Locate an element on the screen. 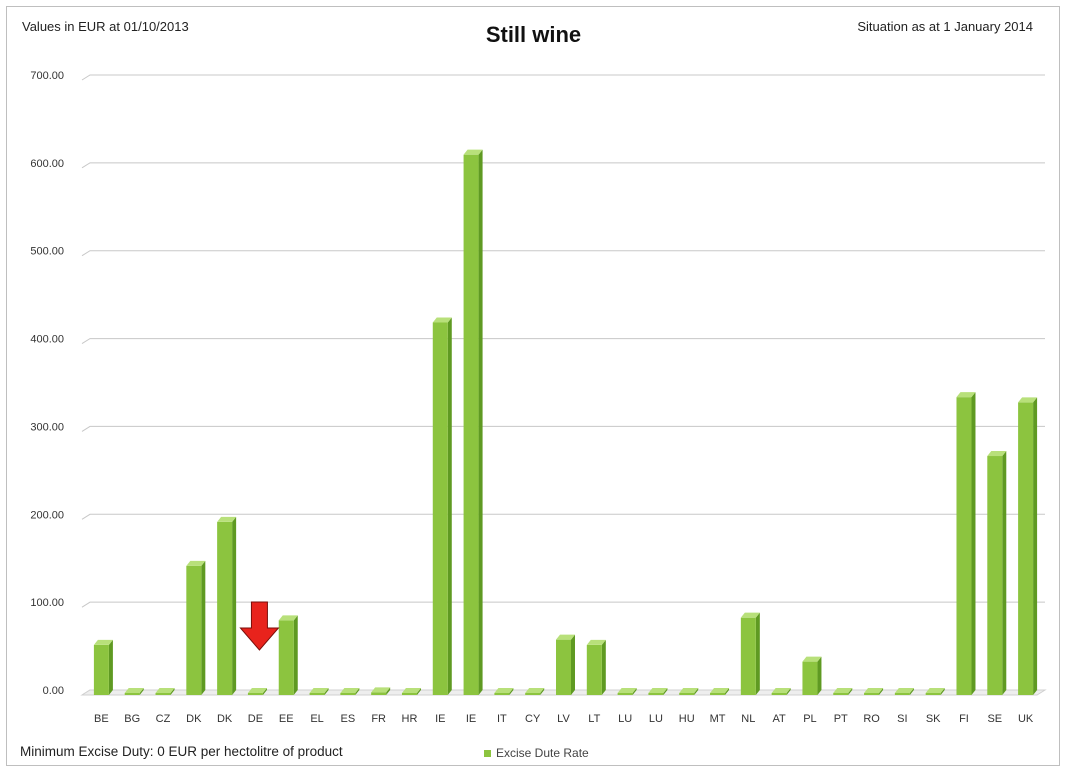  x-tick-label: PL is located at coordinates (809, 719).